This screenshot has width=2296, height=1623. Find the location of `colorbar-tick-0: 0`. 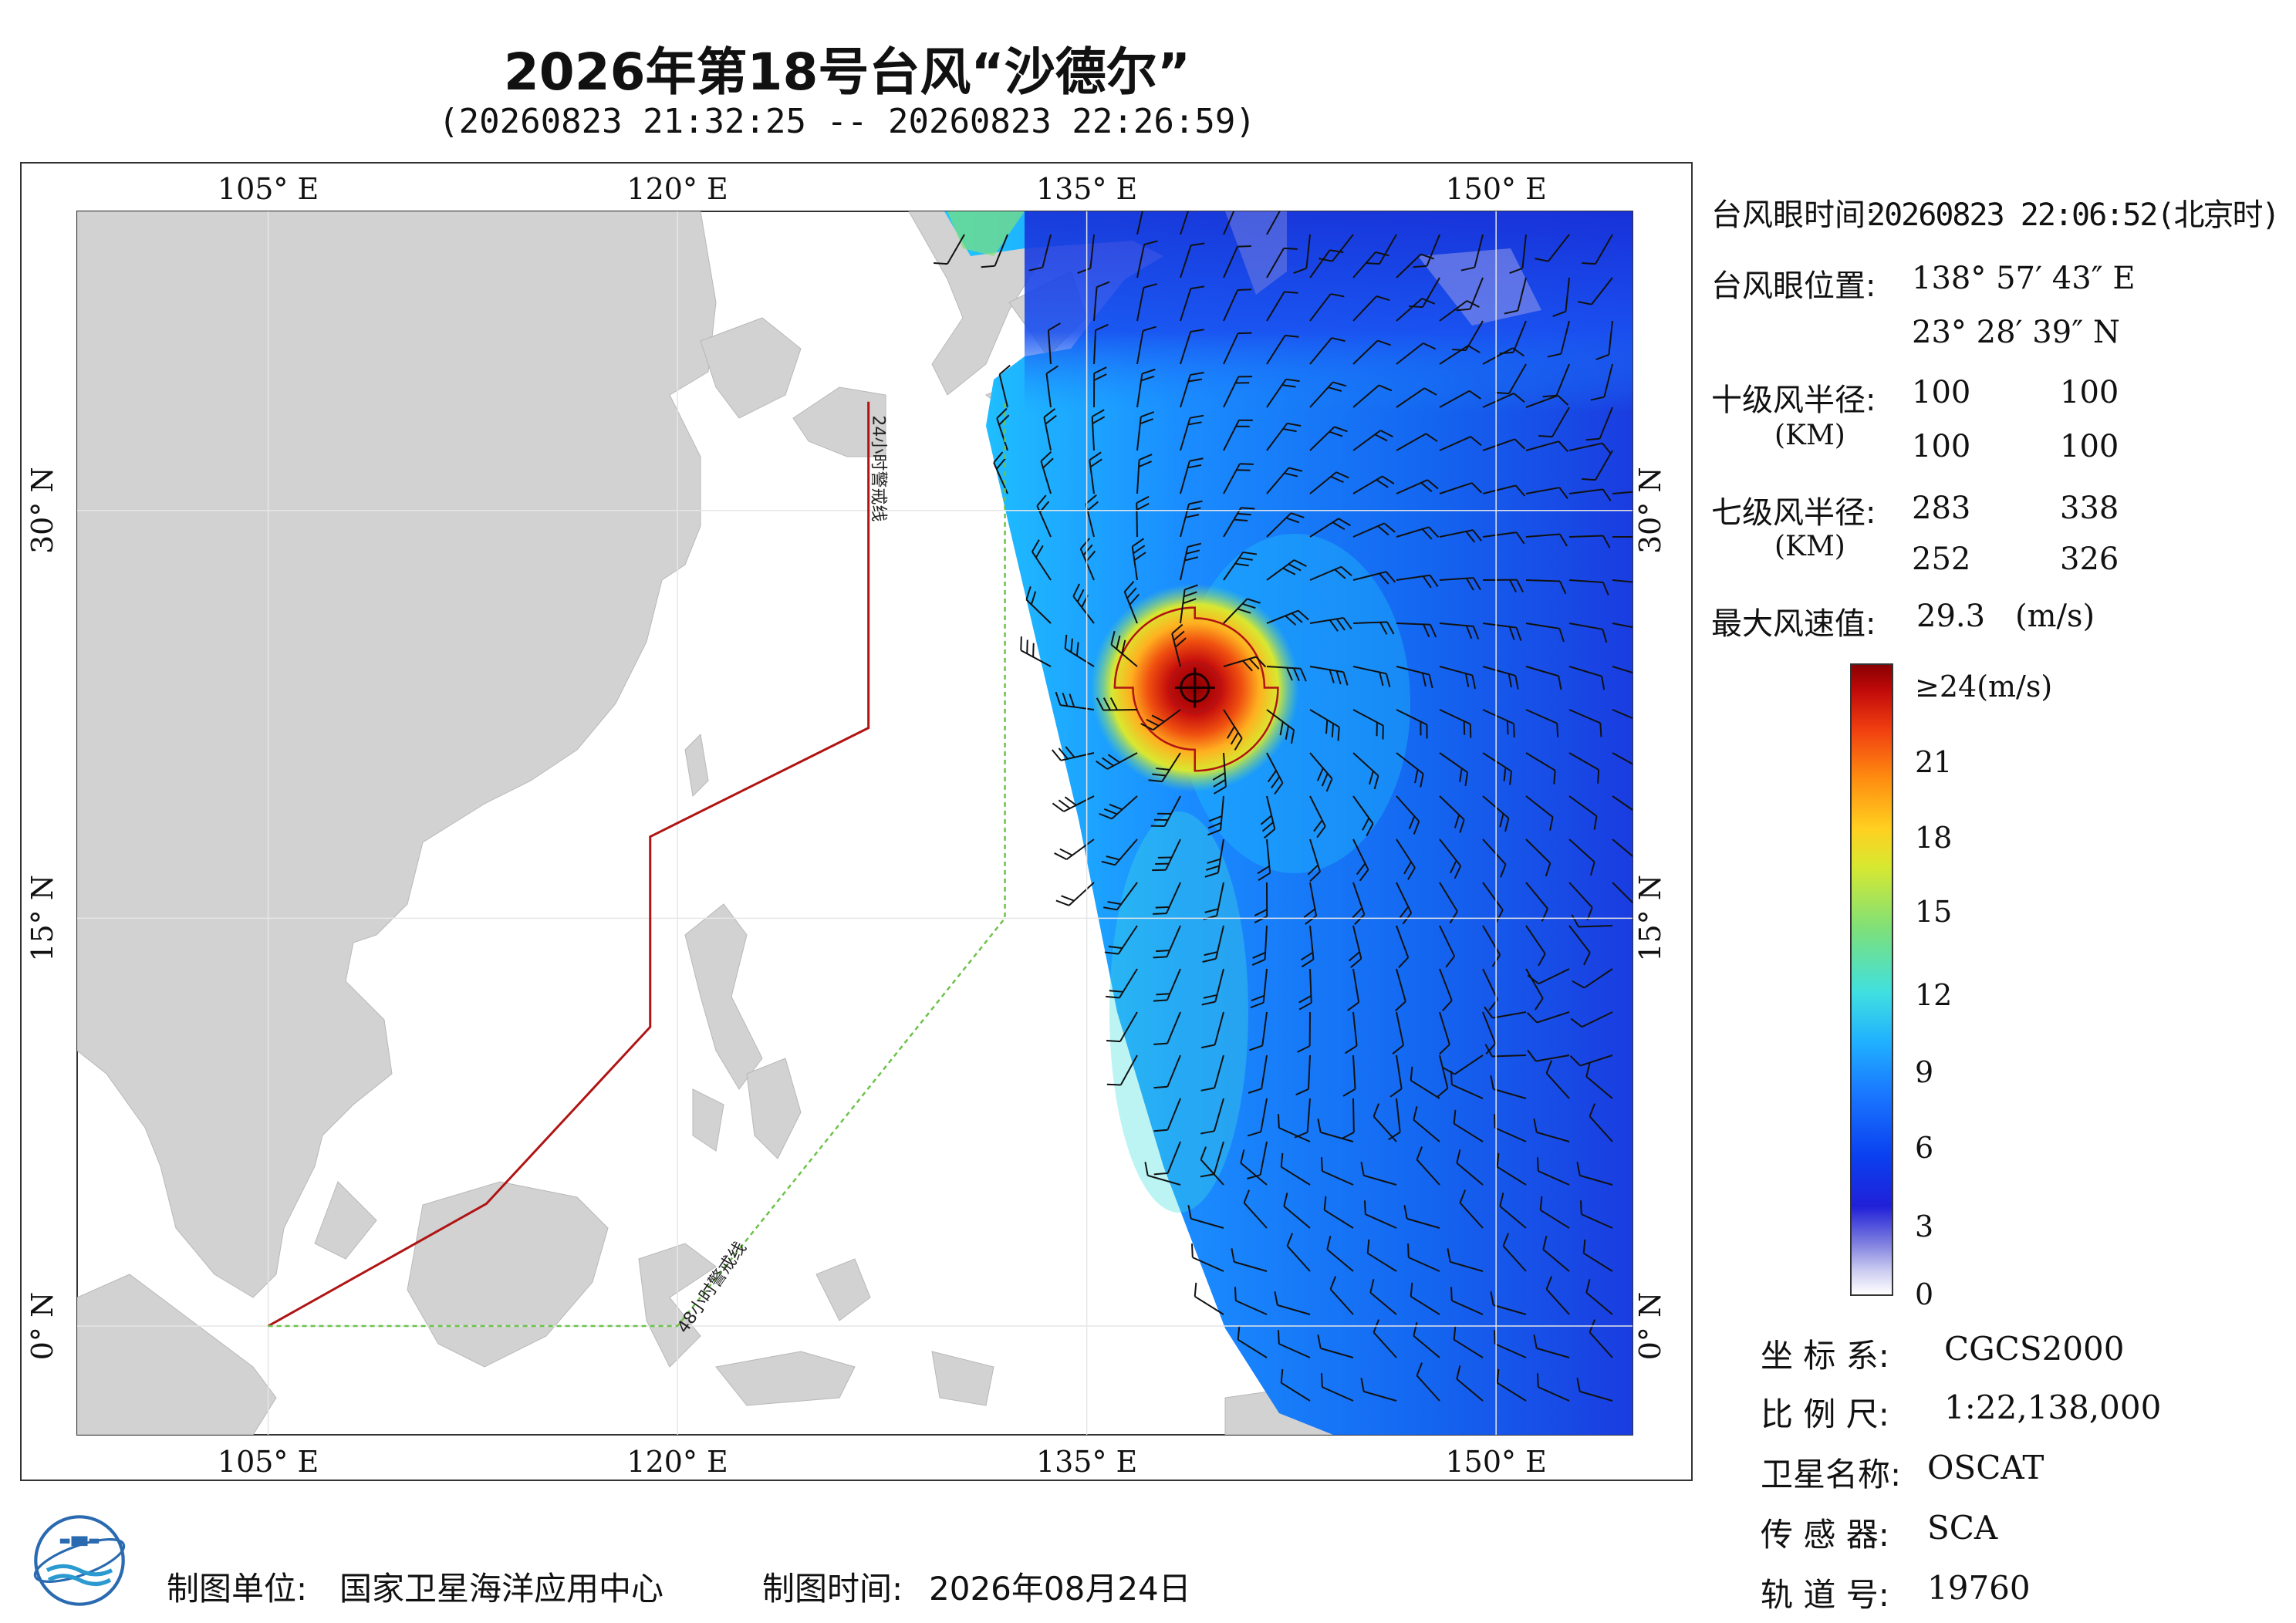

colorbar-tick-0: 0 is located at coordinates (1924, 1294).